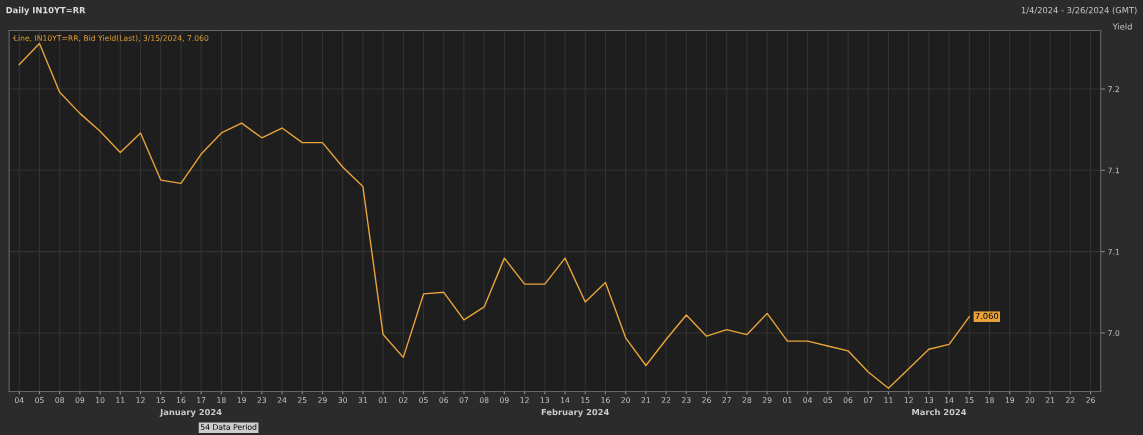 This screenshot has width=1143, height=435. Describe the element at coordinates (987, 316) in the screenshot. I see `data-label: 7.060` at that location.